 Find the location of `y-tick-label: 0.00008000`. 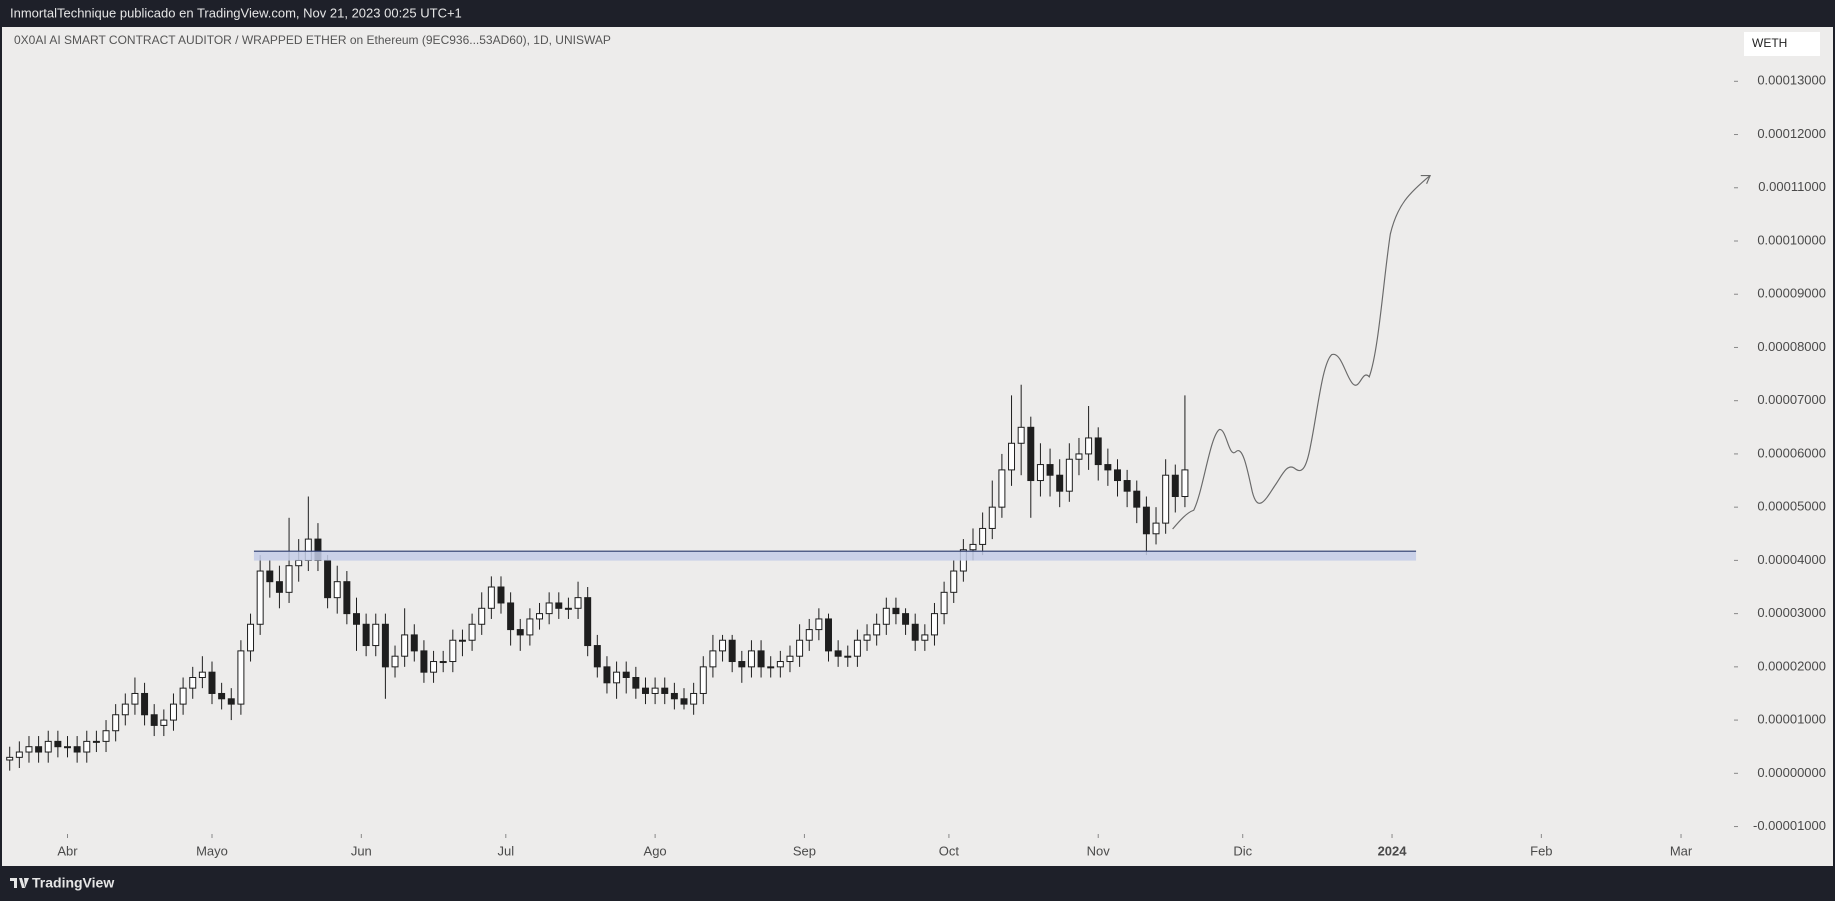

y-tick-label: 0.00008000 is located at coordinates (1791, 346).